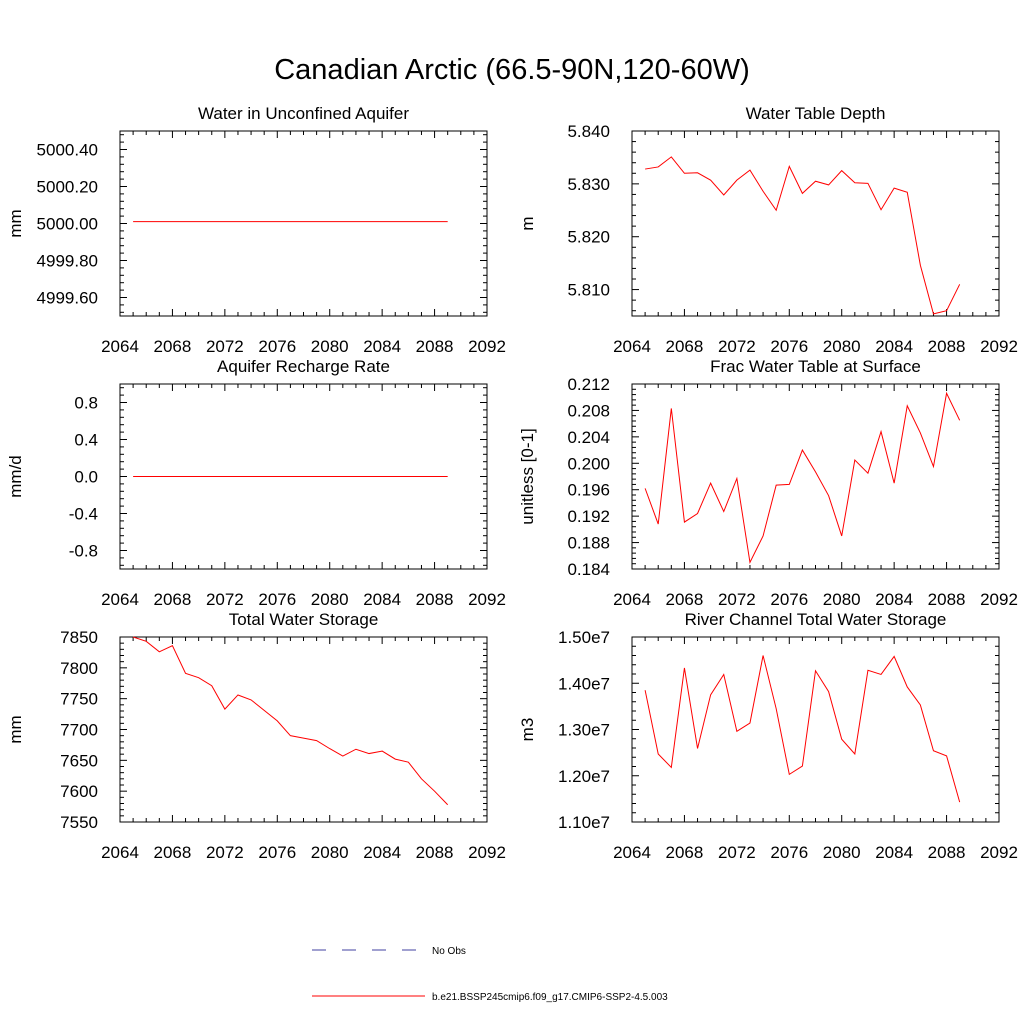  What do you see at coordinates (79, 637) in the screenshot?
I see `y-tick-label: 7850` at bounding box center [79, 637].